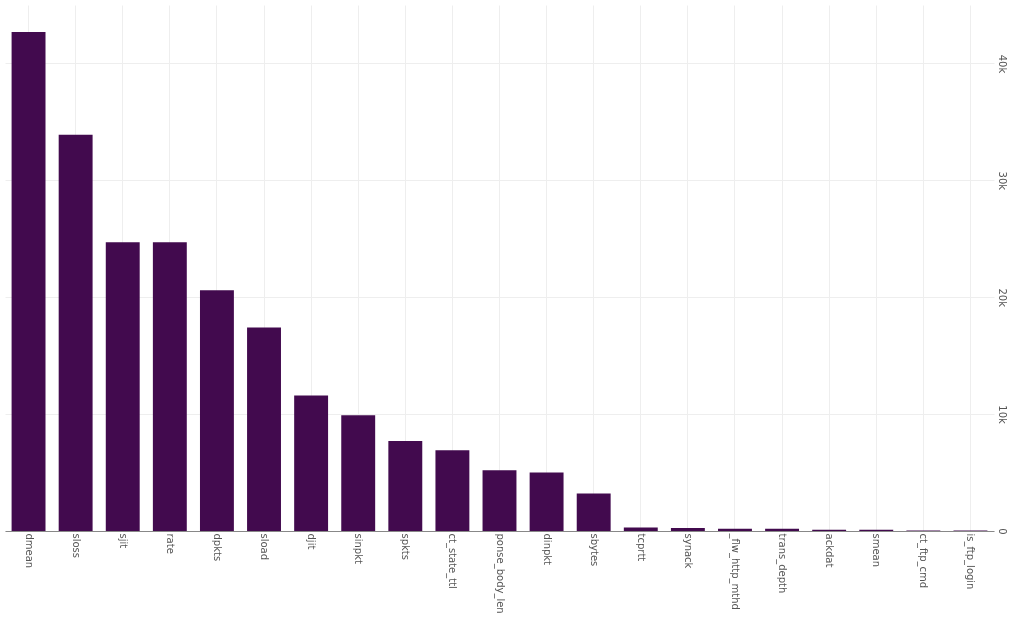 The height and width of the screenshot is (619, 1011). Describe the element at coordinates (312, 541) in the screenshot. I see `x-tick-label: djit` at that location.